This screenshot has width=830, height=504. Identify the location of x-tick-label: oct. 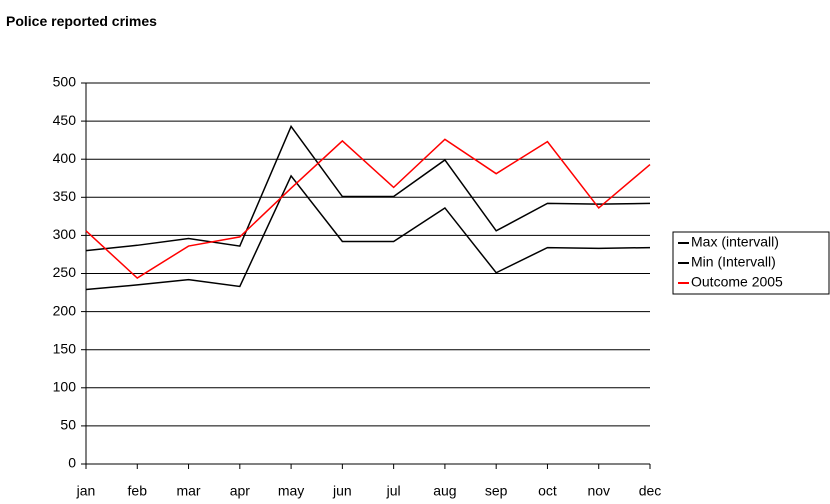
(547, 491).